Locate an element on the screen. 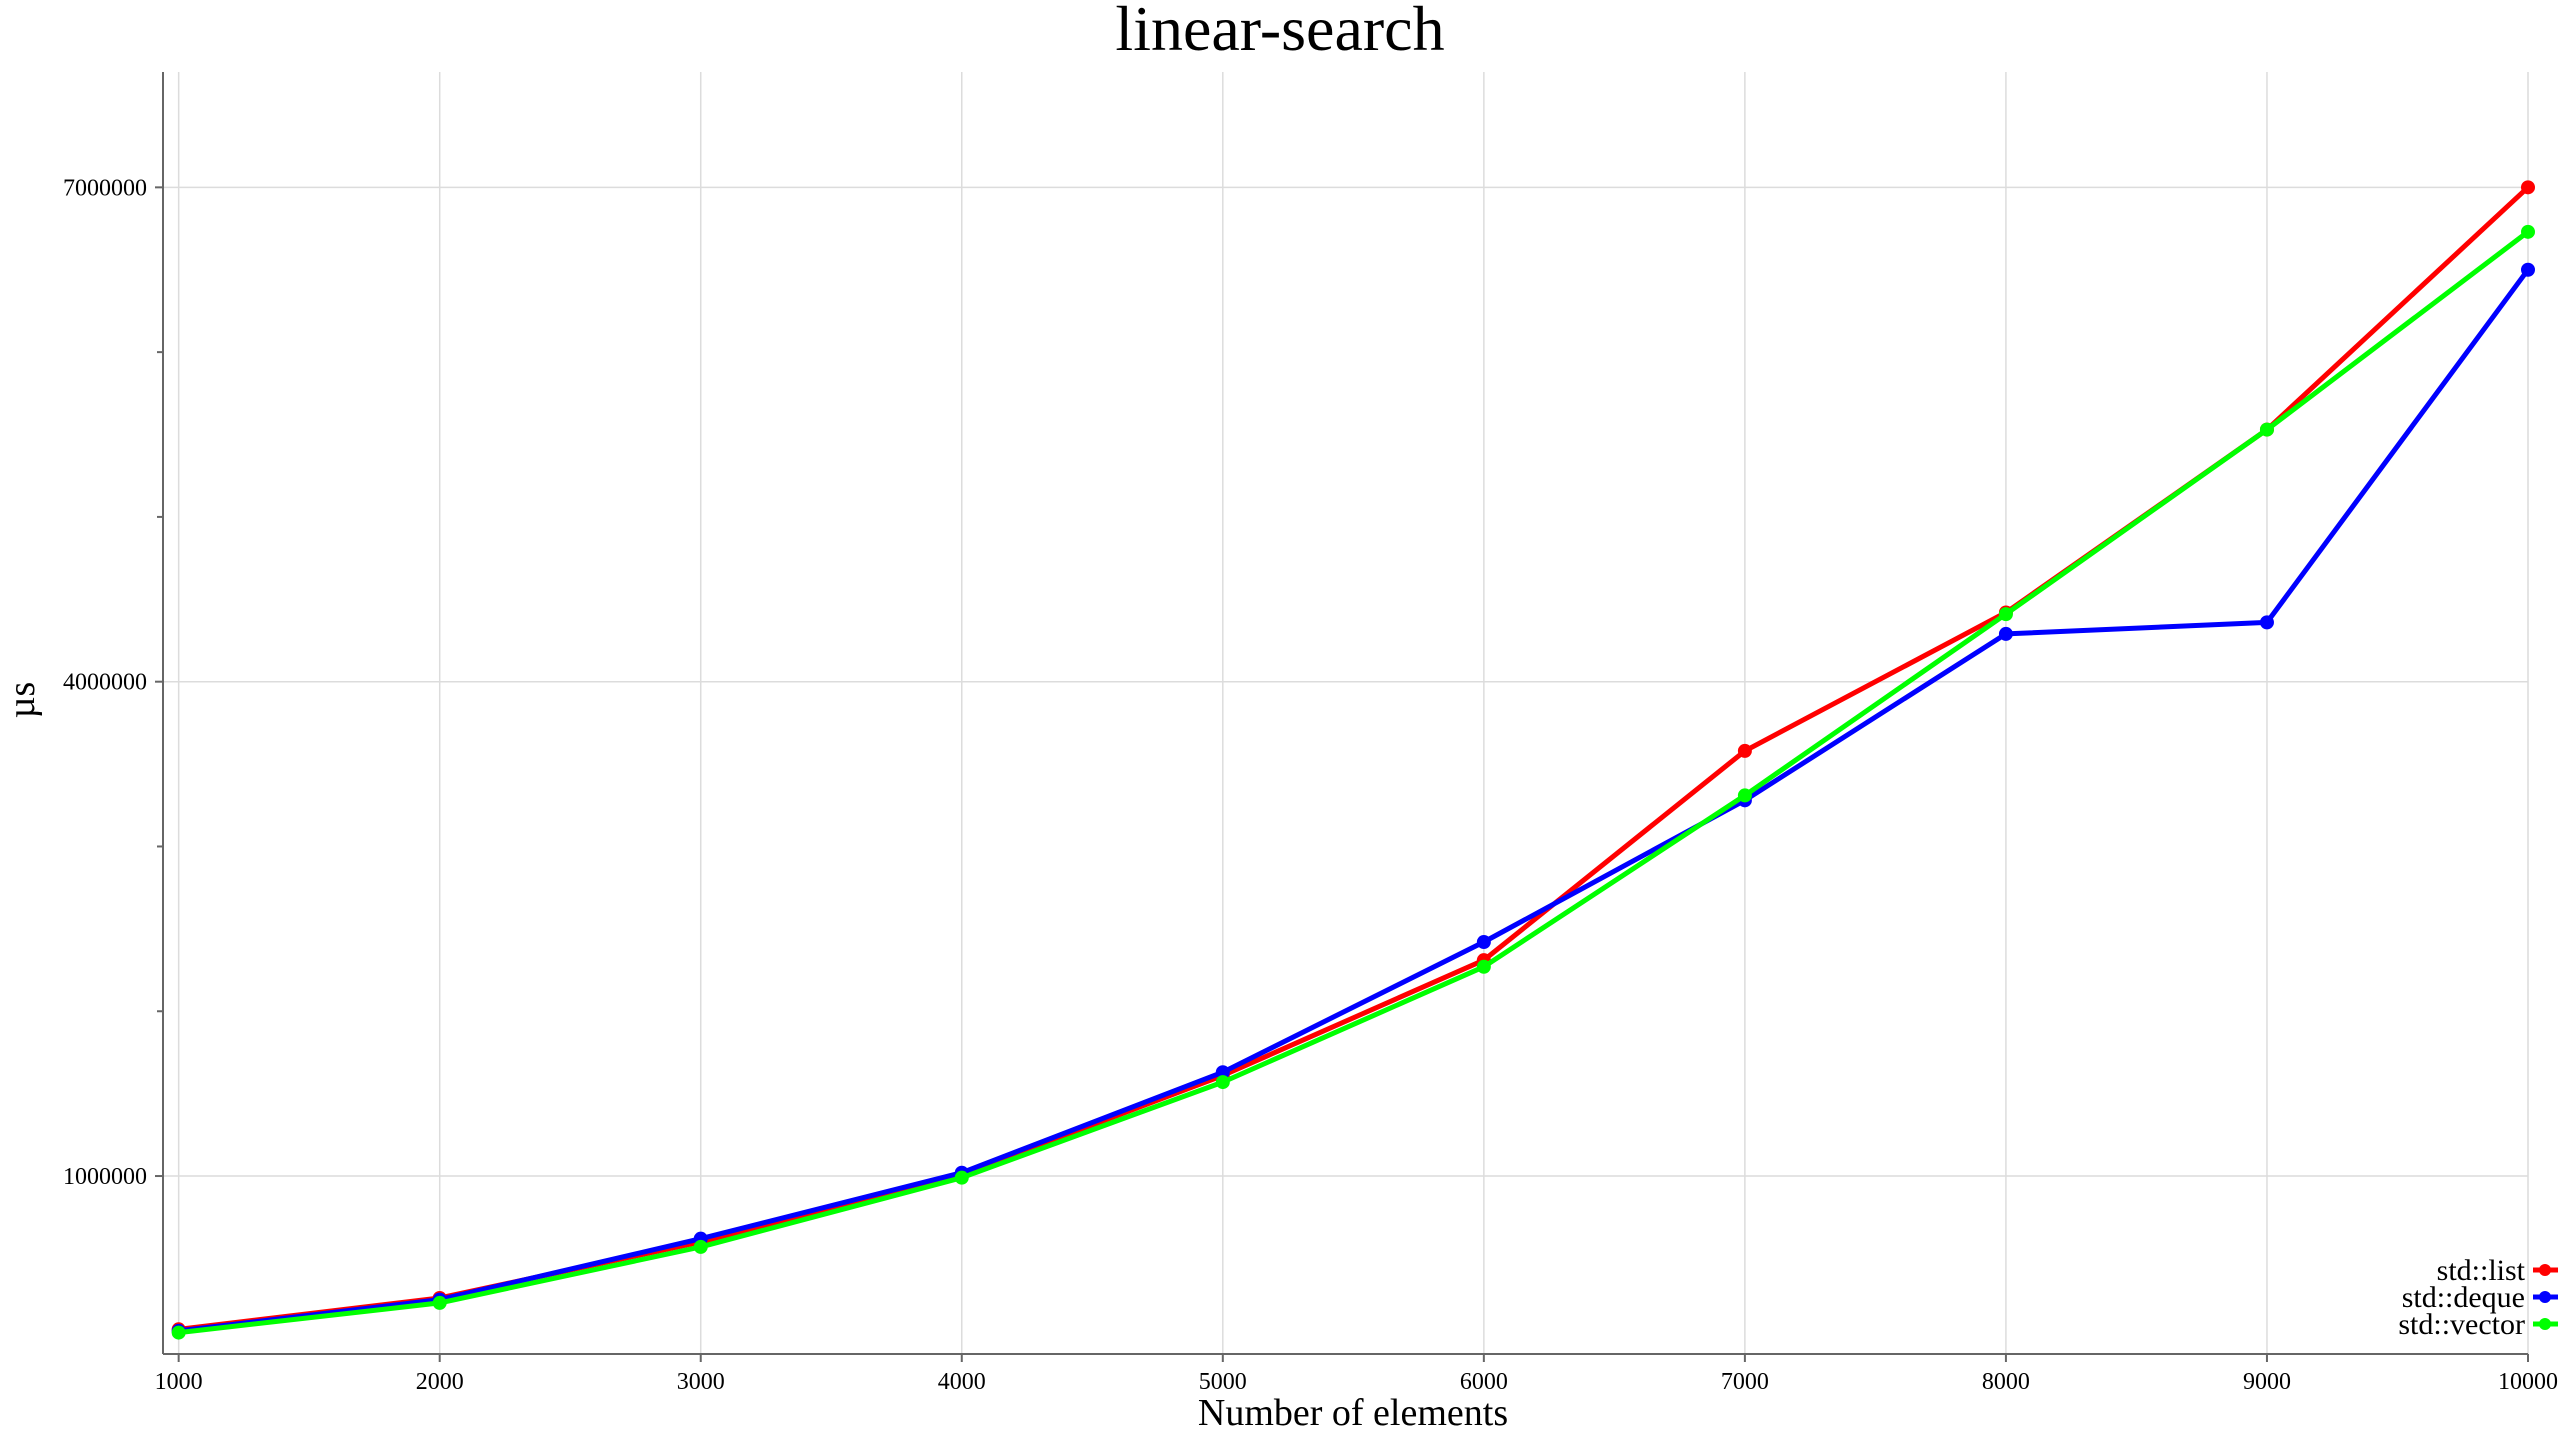 Image resolution: width=2560 pixels, height=1440 pixels. legend-item-std-vector: std::vector is located at coordinates (2478, 1324).